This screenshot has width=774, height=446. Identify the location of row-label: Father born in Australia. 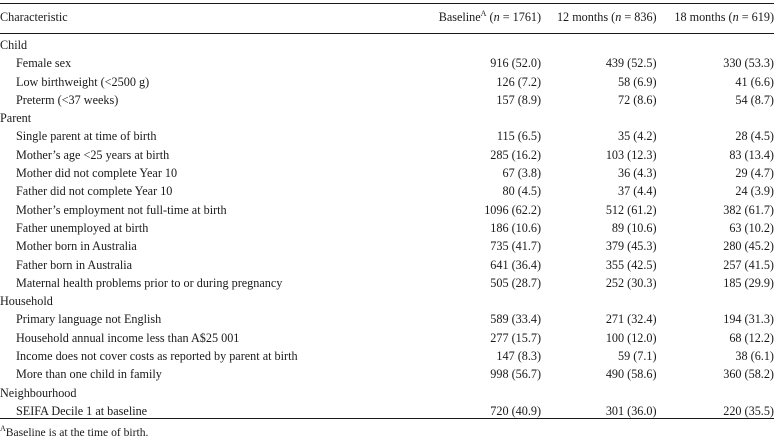
(74, 264).